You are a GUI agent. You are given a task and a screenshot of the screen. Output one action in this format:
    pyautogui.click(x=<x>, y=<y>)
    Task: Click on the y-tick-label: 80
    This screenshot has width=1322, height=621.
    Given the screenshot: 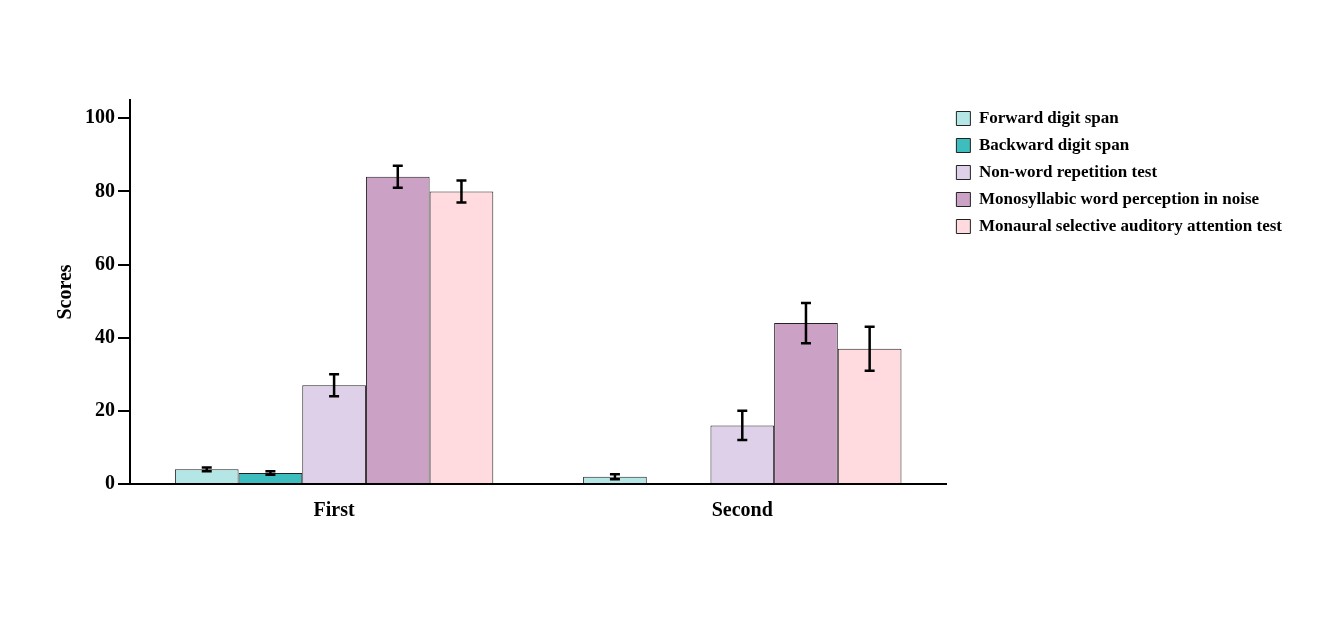 What is the action you would take?
    pyautogui.click(x=105, y=189)
    